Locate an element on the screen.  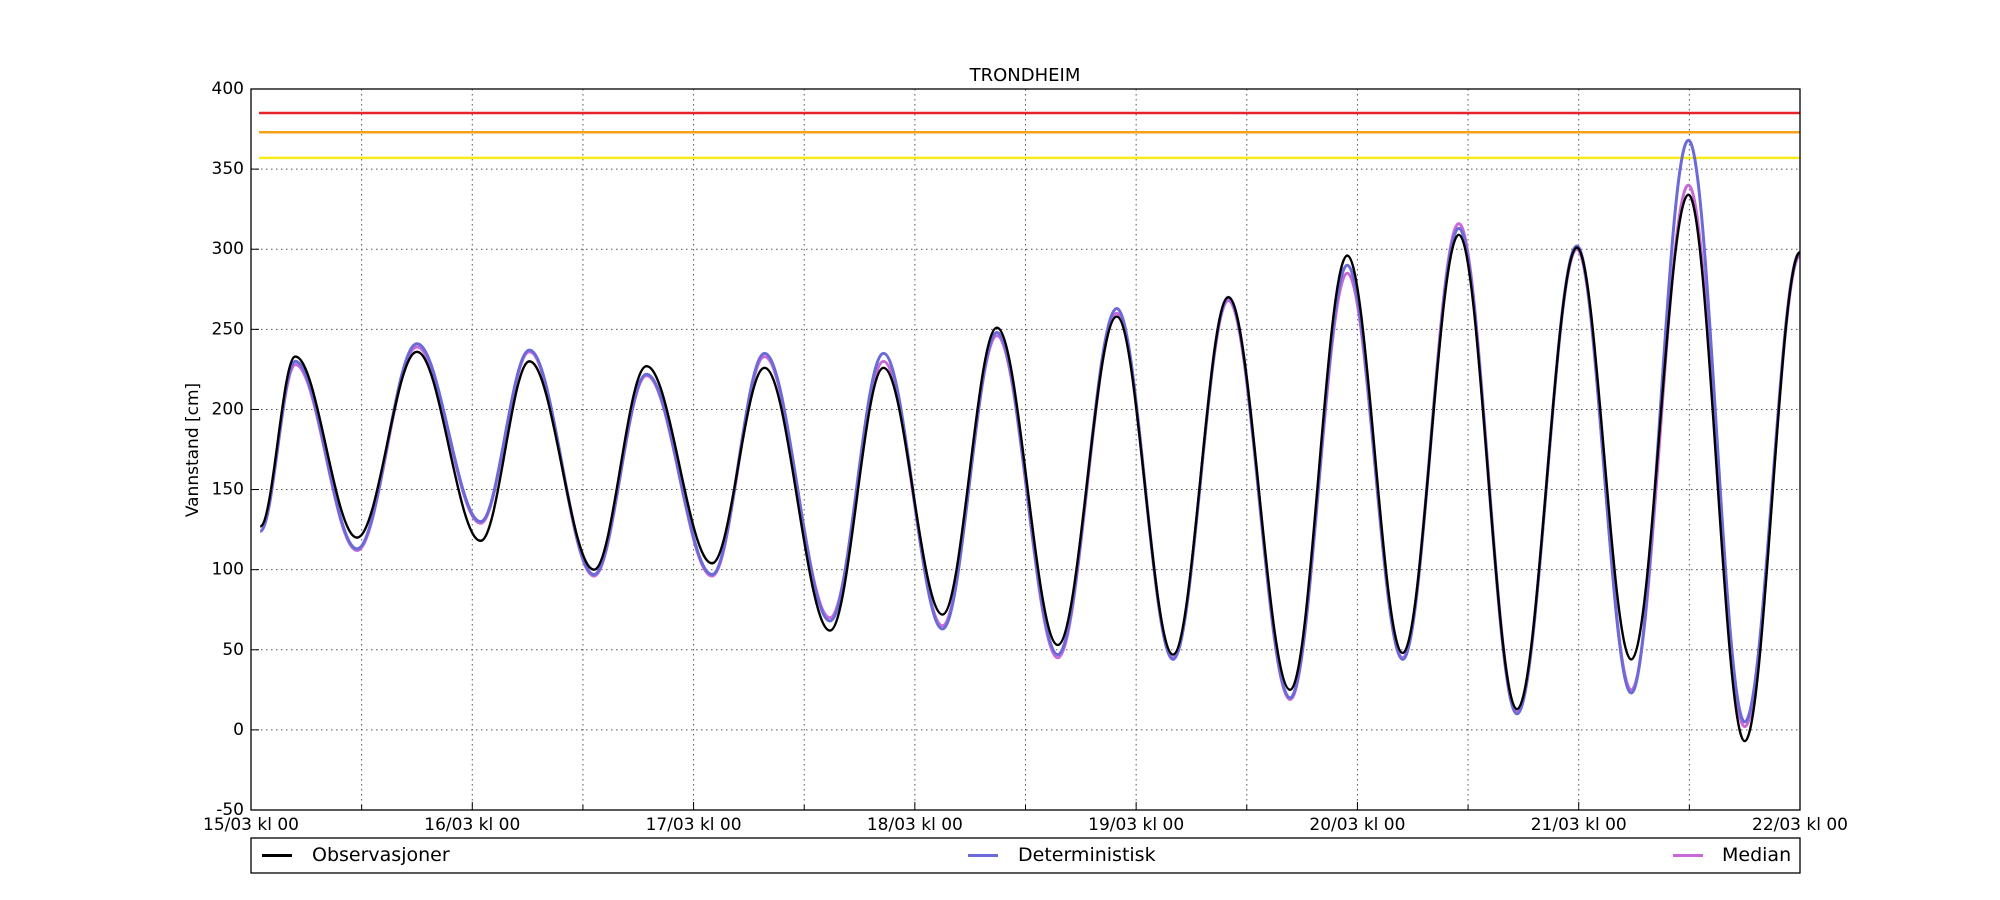
y-tick-label: 50 is located at coordinates (233, 650).